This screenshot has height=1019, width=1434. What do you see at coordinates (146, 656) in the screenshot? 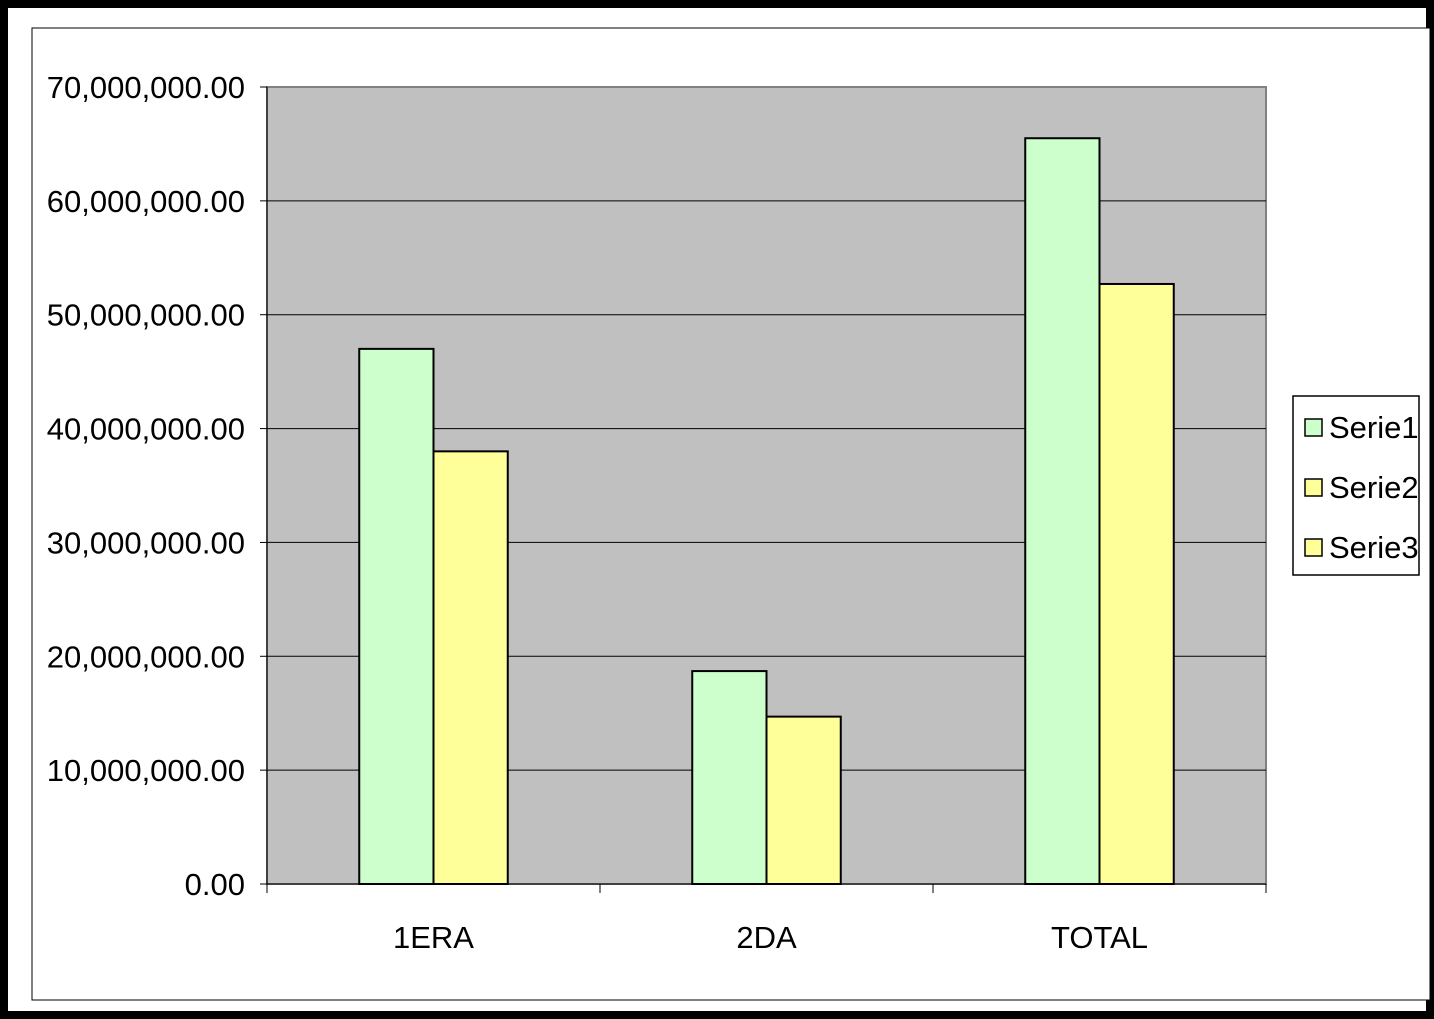
I see `y-tick-label: 20,000,000.00` at bounding box center [146, 656].